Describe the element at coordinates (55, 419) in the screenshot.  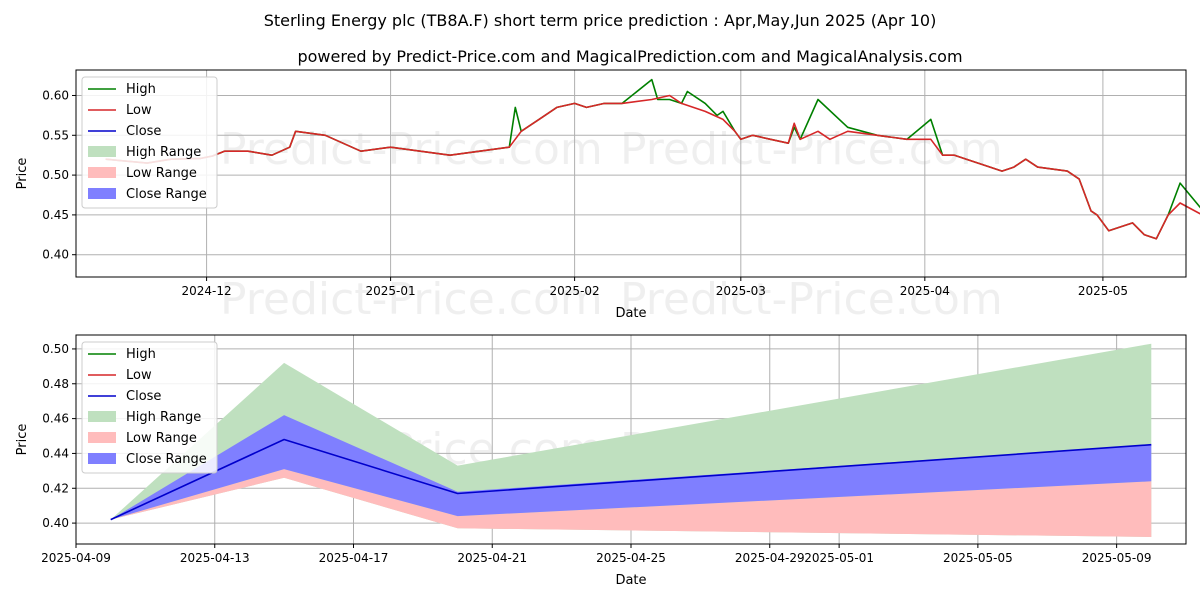
I see `y-tick-label: 0.46` at that location.